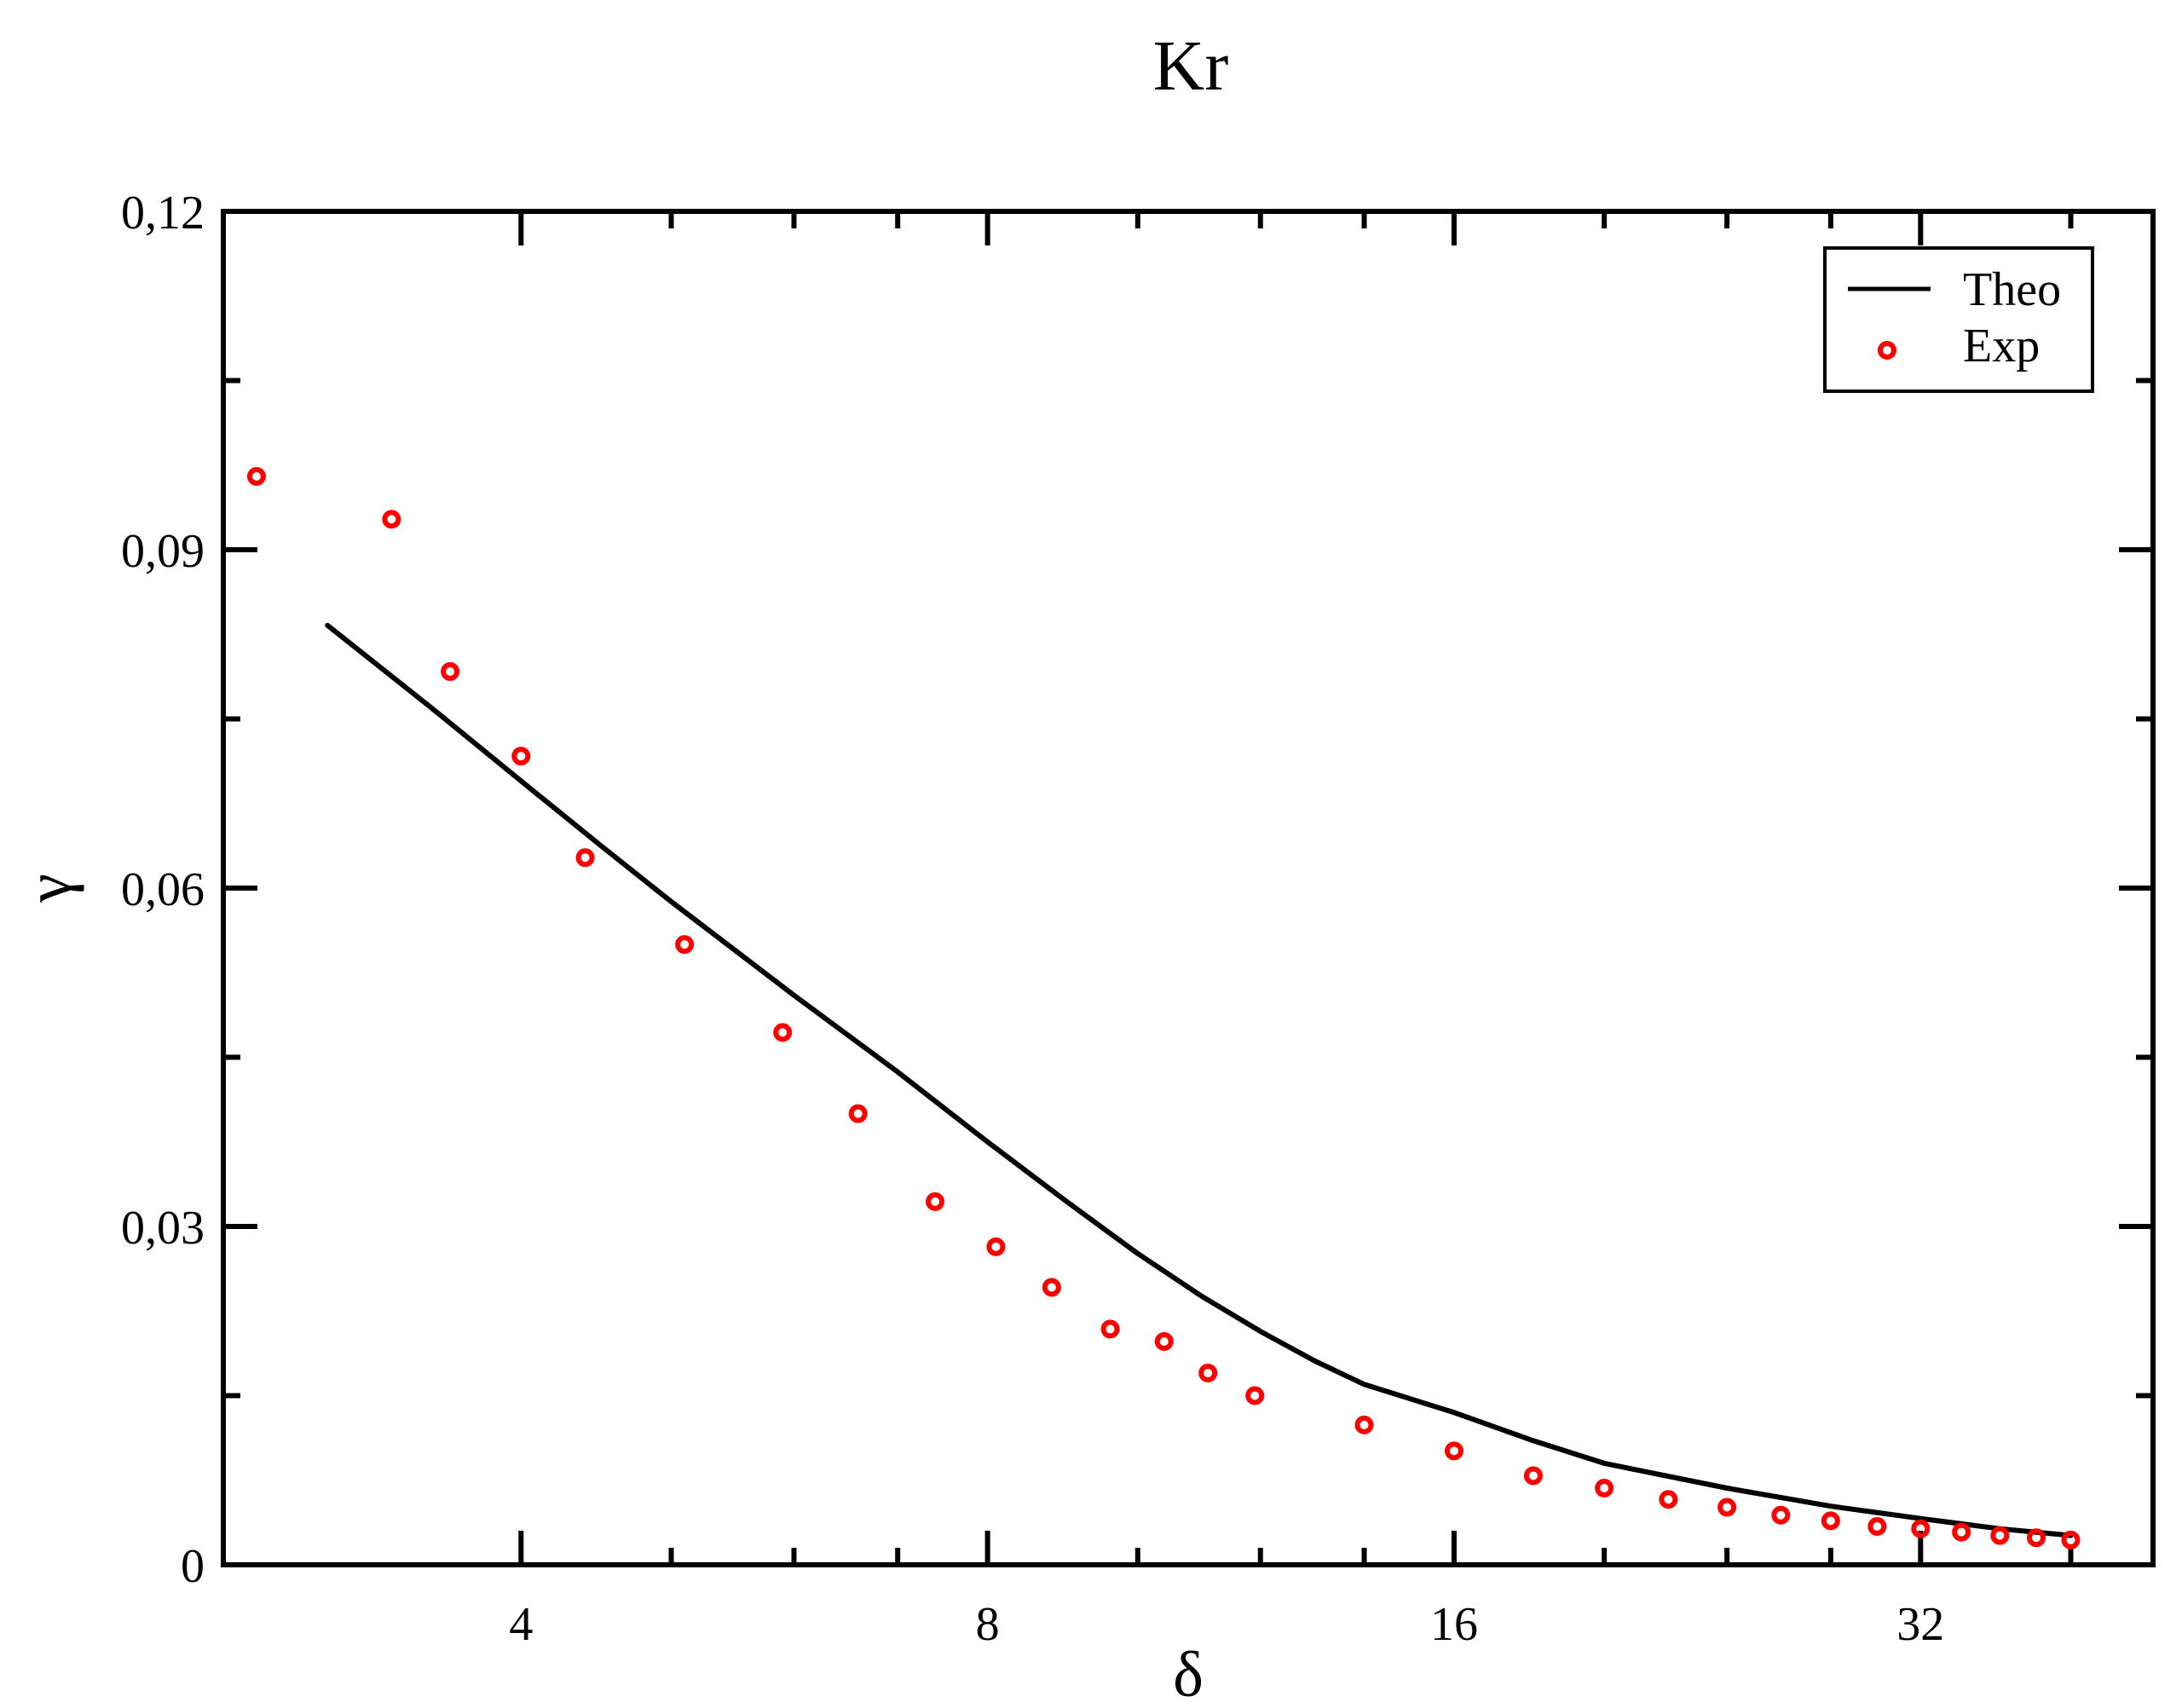 The width and height of the screenshot is (2182, 1708). I want to click on legend-exp-label: Exp, so click(2001, 346).